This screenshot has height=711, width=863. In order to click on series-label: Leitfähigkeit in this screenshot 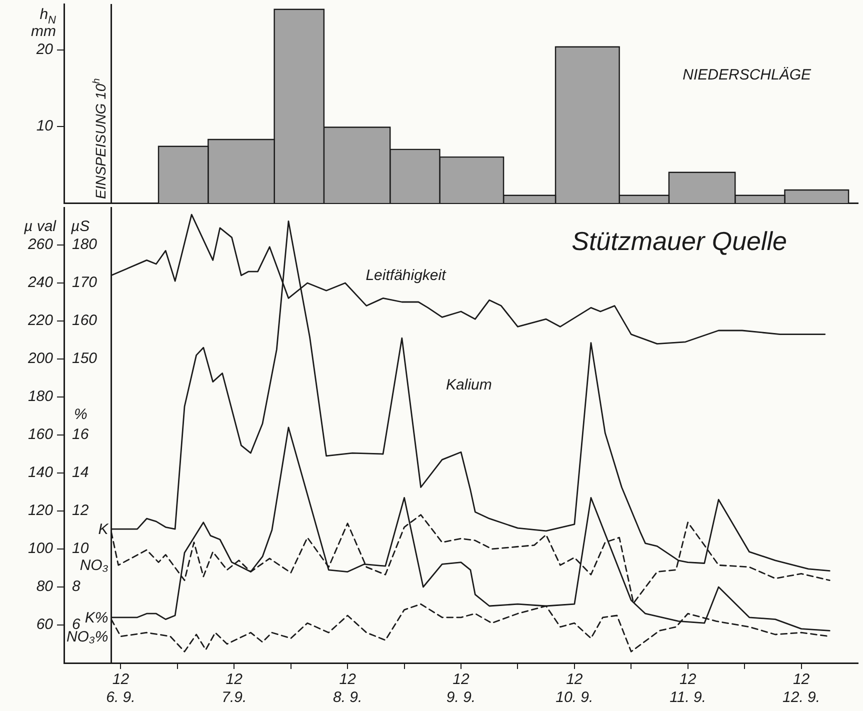, I will do `click(406, 275)`.